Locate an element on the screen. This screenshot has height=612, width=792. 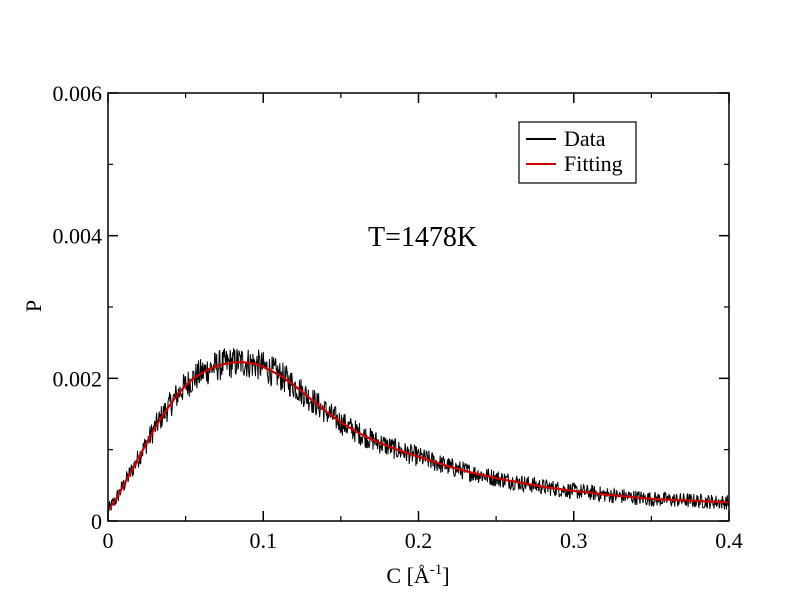
legend-box is located at coordinates (577, 152).